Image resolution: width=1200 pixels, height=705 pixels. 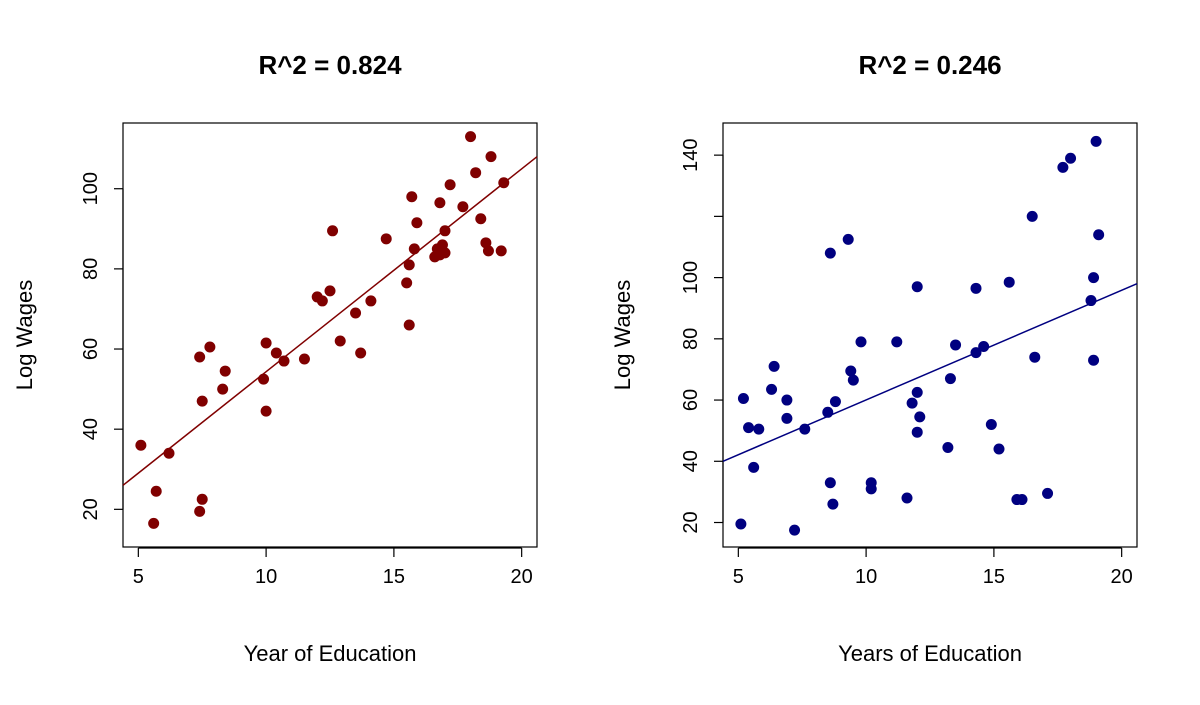 What do you see at coordinates (91, 188) in the screenshot?
I see `y-tick-label: 100` at bounding box center [91, 188].